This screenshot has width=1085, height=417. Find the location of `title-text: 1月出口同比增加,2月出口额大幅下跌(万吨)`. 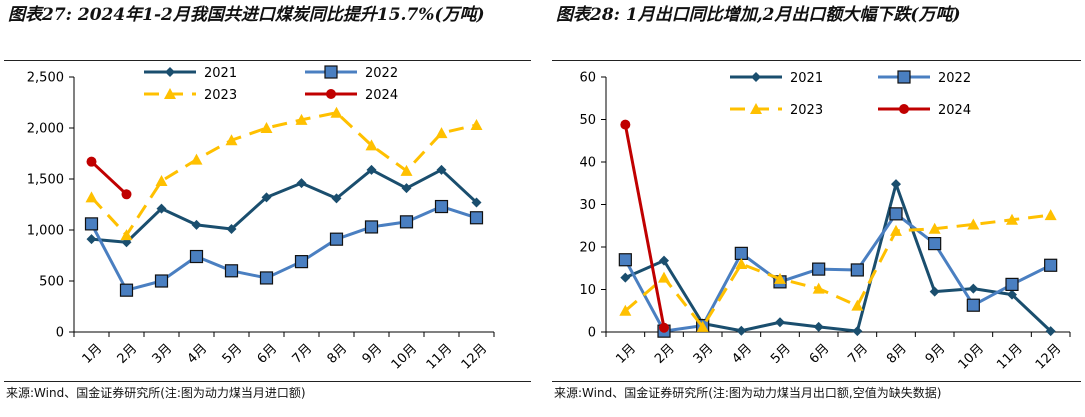

title-text: 1月出口同比增加,2月出口额大幅下跌(万吨) is located at coordinates (793, 15).